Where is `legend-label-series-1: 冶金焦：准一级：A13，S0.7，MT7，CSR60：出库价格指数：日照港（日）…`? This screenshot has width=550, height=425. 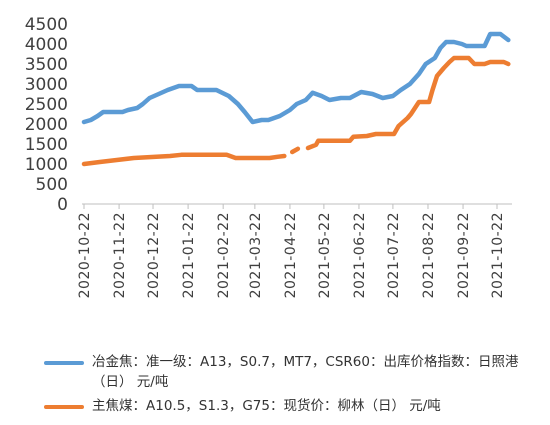
legend-label-series-1: 冶金焦：准一级：A13，S0.7，MT7，CSR60：出库价格指数：日照港（日）… is located at coordinates (305, 372).